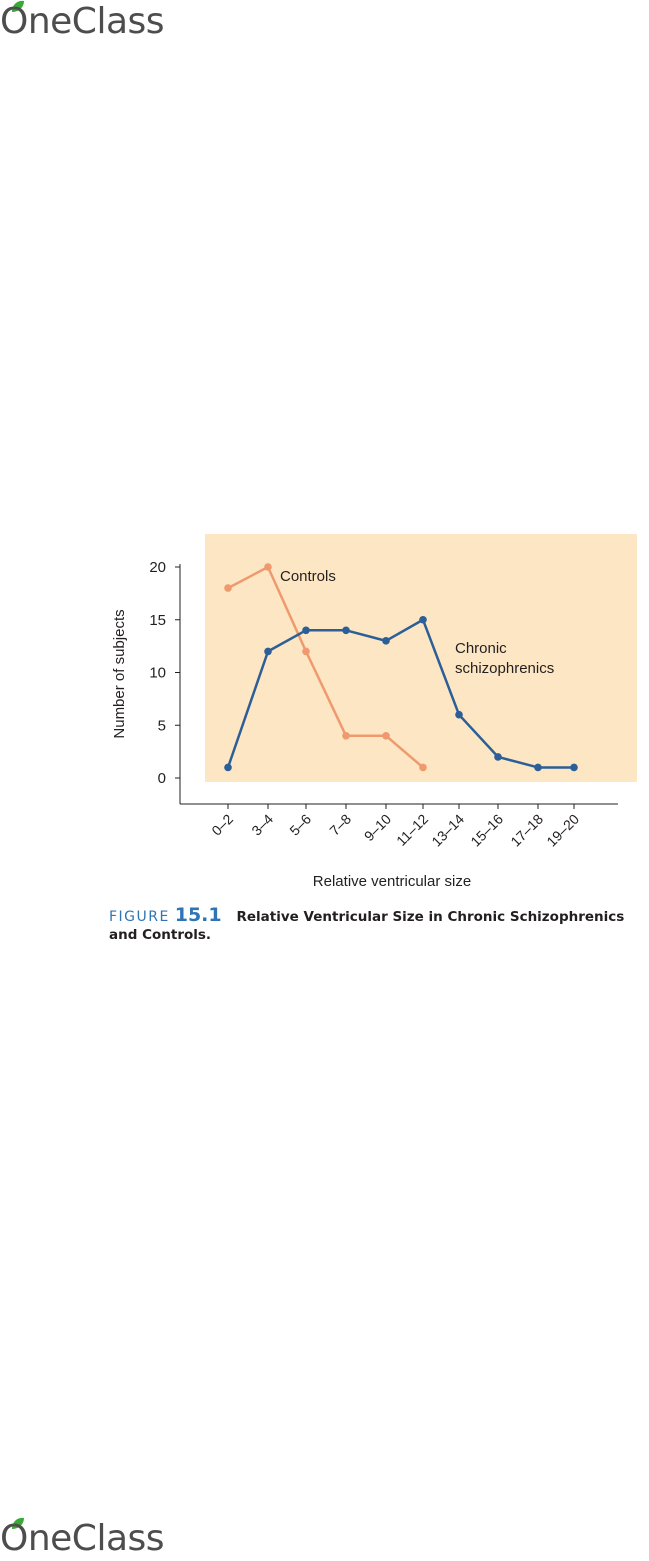 This screenshot has height=1561, width=649. What do you see at coordinates (377, 827) in the screenshot?
I see `x-tick-label: 9–10` at bounding box center [377, 827].